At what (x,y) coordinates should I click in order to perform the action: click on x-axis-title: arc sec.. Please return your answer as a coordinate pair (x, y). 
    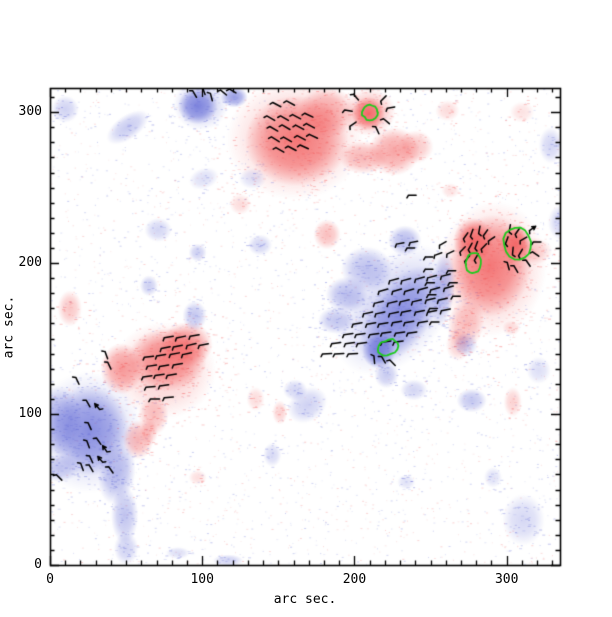
    Looking at the image, I should click on (305, 599).